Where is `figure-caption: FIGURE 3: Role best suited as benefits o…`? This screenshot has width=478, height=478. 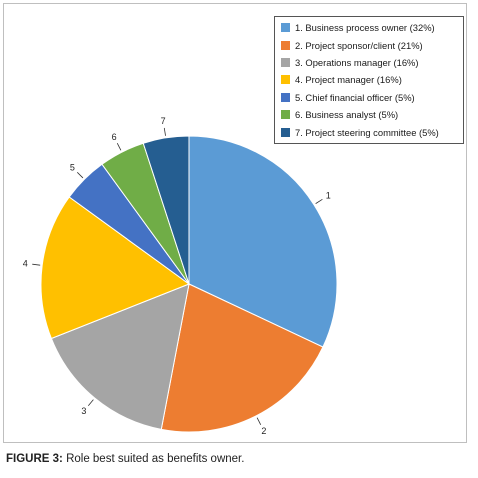 figure-caption: FIGURE 3: Role best suited as benefits o… is located at coordinates (125, 459).